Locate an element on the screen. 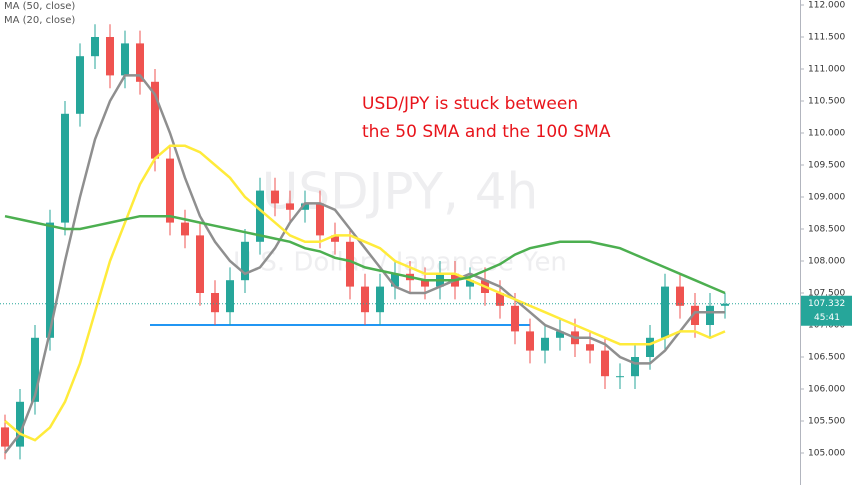 This screenshot has height=485, width=852. y-tick-label: 110.000 is located at coordinates (826, 133).